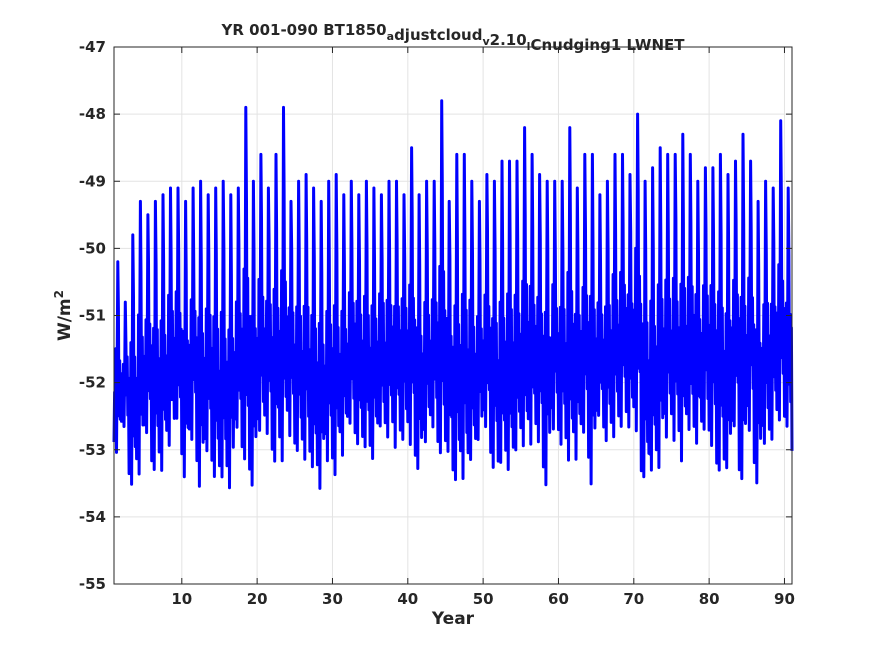 Image resolution: width=875 pixels, height=656 pixels. Describe the element at coordinates (92, 114) in the screenshot. I see `y-tick-label: -48` at that location.